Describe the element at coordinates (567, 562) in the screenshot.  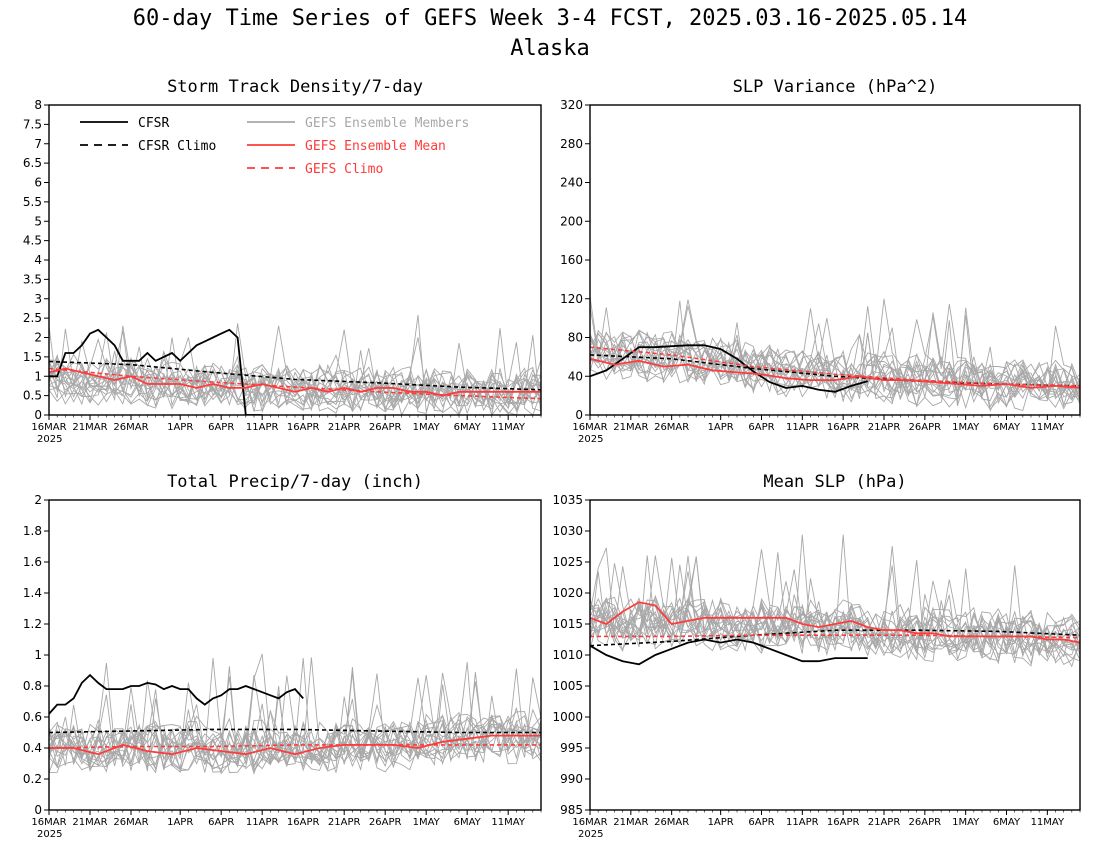
I see `y-tick-label: 1025` at that location.